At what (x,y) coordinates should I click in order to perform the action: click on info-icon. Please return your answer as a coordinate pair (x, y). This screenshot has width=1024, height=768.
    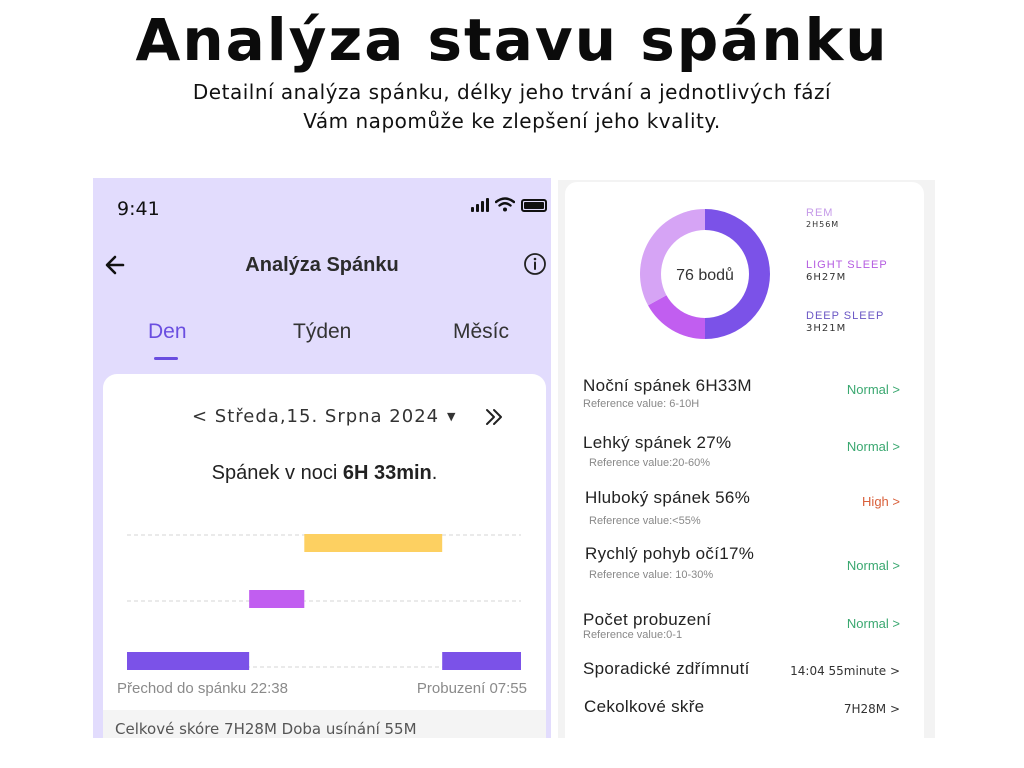
    Looking at the image, I should click on (535, 264).